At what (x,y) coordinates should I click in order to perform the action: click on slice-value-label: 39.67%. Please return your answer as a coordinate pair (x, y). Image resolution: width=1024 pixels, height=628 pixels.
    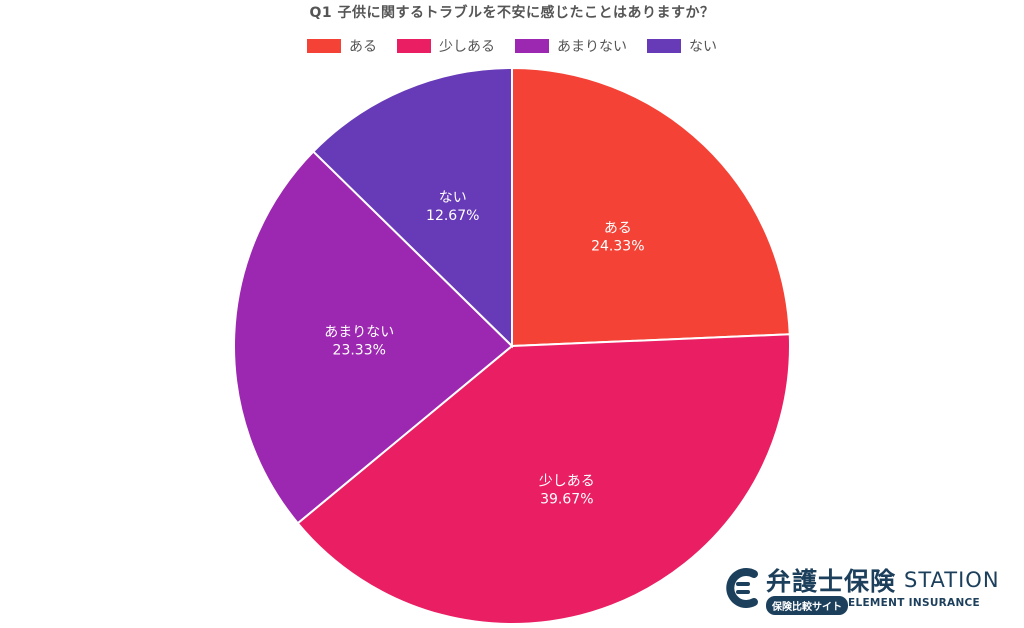
    Looking at the image, I should click on (566, 500).